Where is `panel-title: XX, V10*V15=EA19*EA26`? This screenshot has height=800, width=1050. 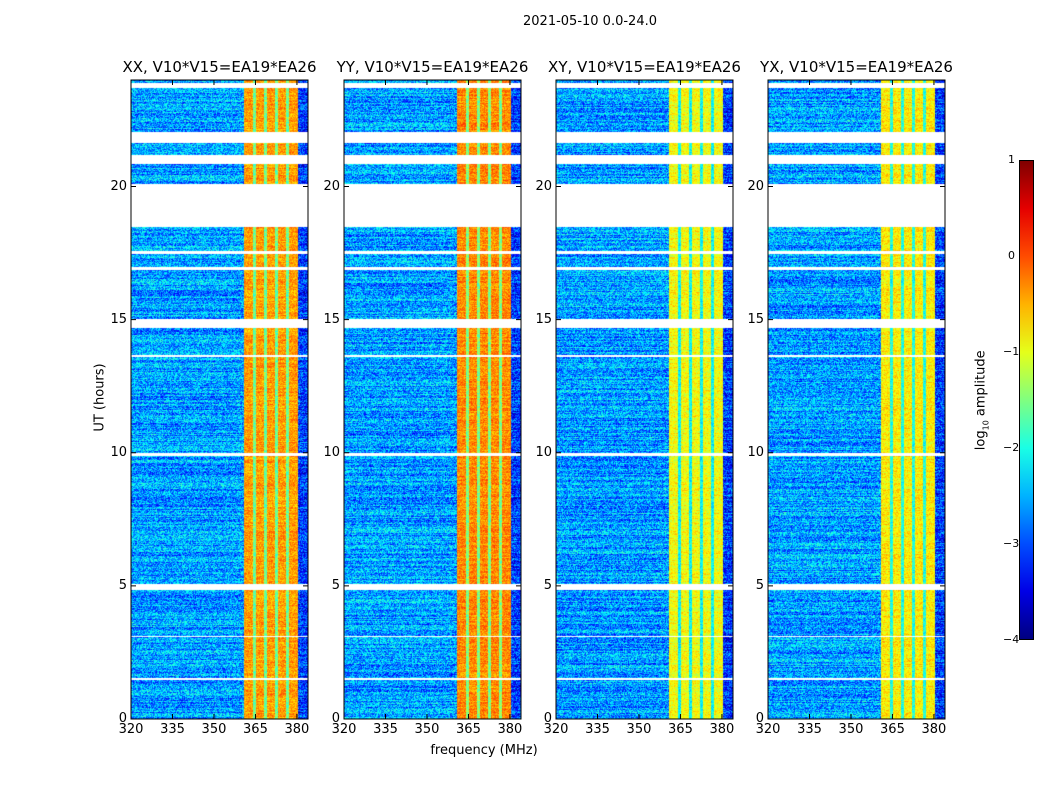 panel-title: XX, V10*V15=EA19*EA26 is located at coordinates (219, 67).